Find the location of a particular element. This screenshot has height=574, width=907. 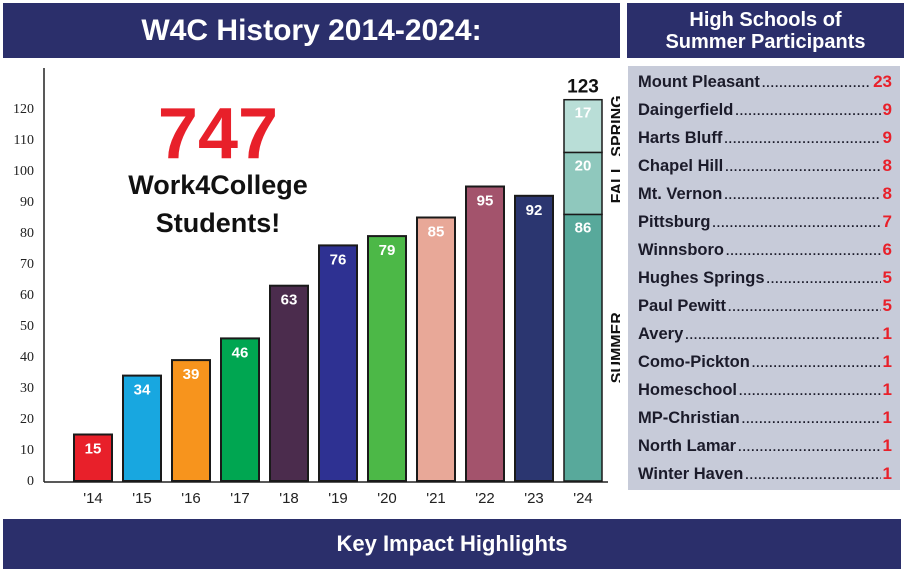

school-name: Harts Bluff is located at coordinates (680, 138).